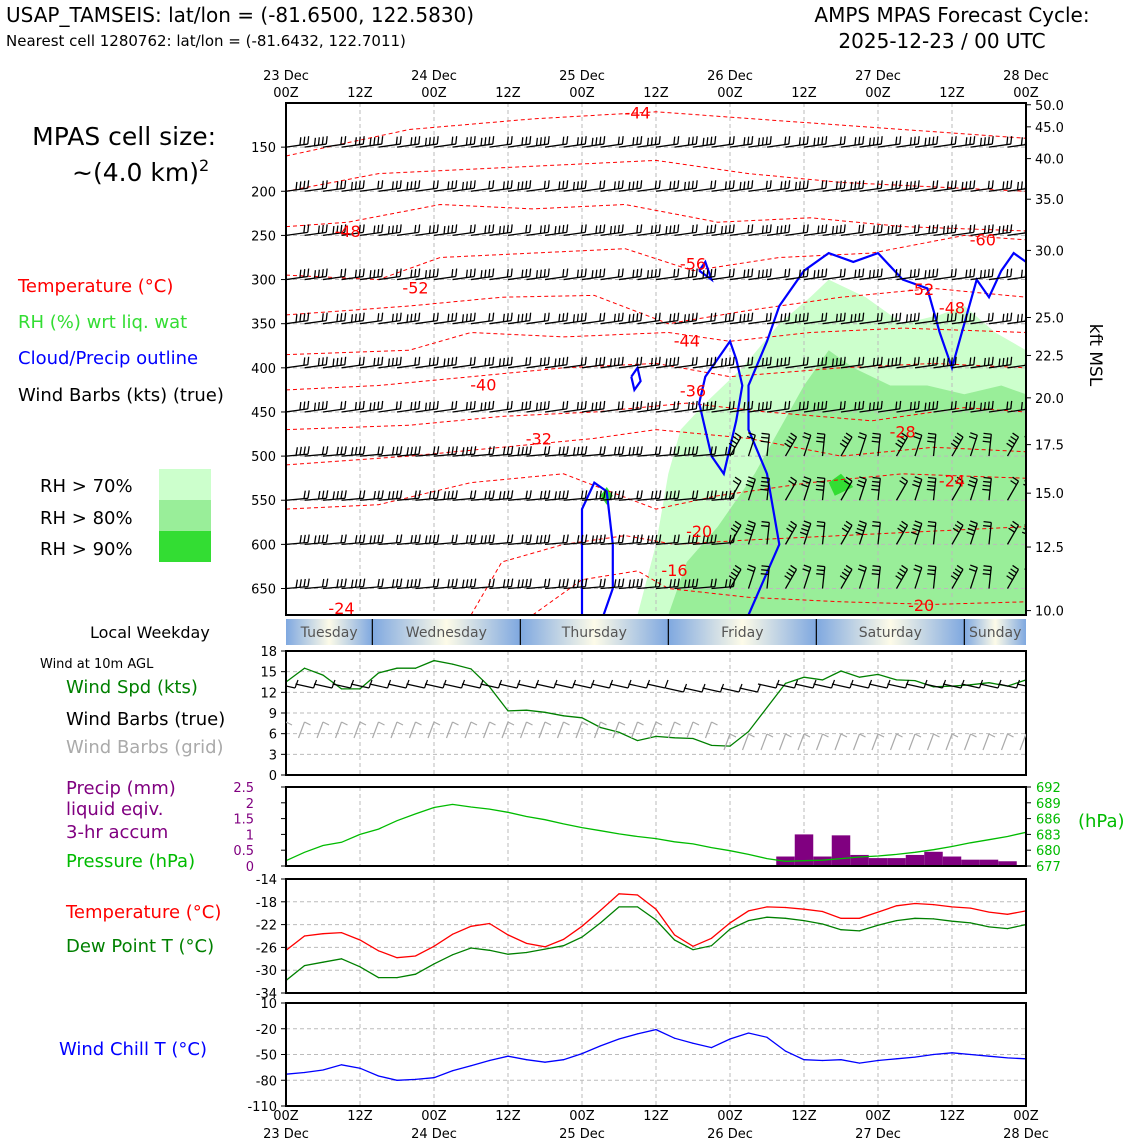  I want to click on y-tick-label: 10, so click(268, 1004).